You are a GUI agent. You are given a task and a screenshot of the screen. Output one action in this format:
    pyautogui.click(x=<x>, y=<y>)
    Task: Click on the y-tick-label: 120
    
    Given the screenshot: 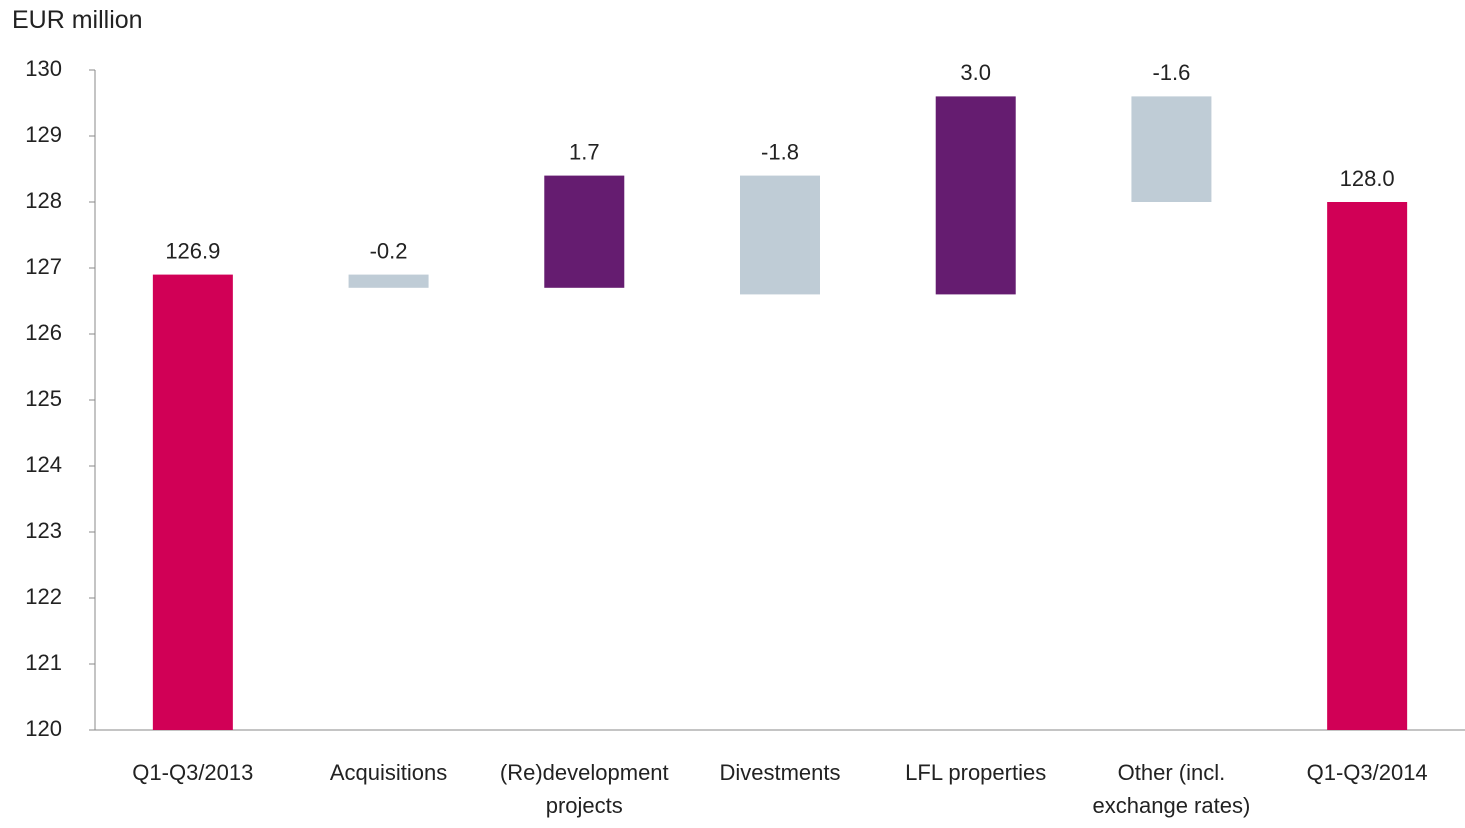 What is the action you would take?
    pyautogui.click(x=43, y=728)
    